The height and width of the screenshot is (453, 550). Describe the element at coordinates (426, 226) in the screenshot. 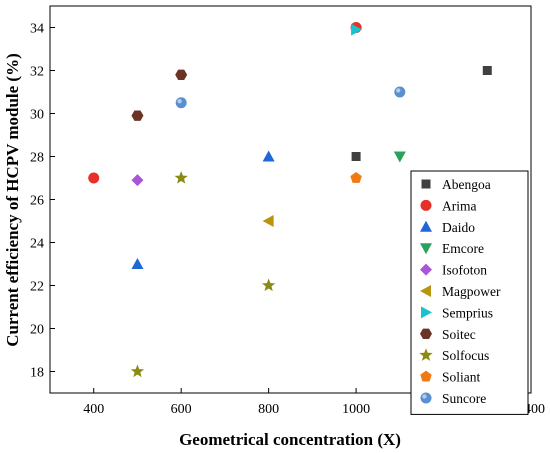

I see `legend-marker-daido` at that location.